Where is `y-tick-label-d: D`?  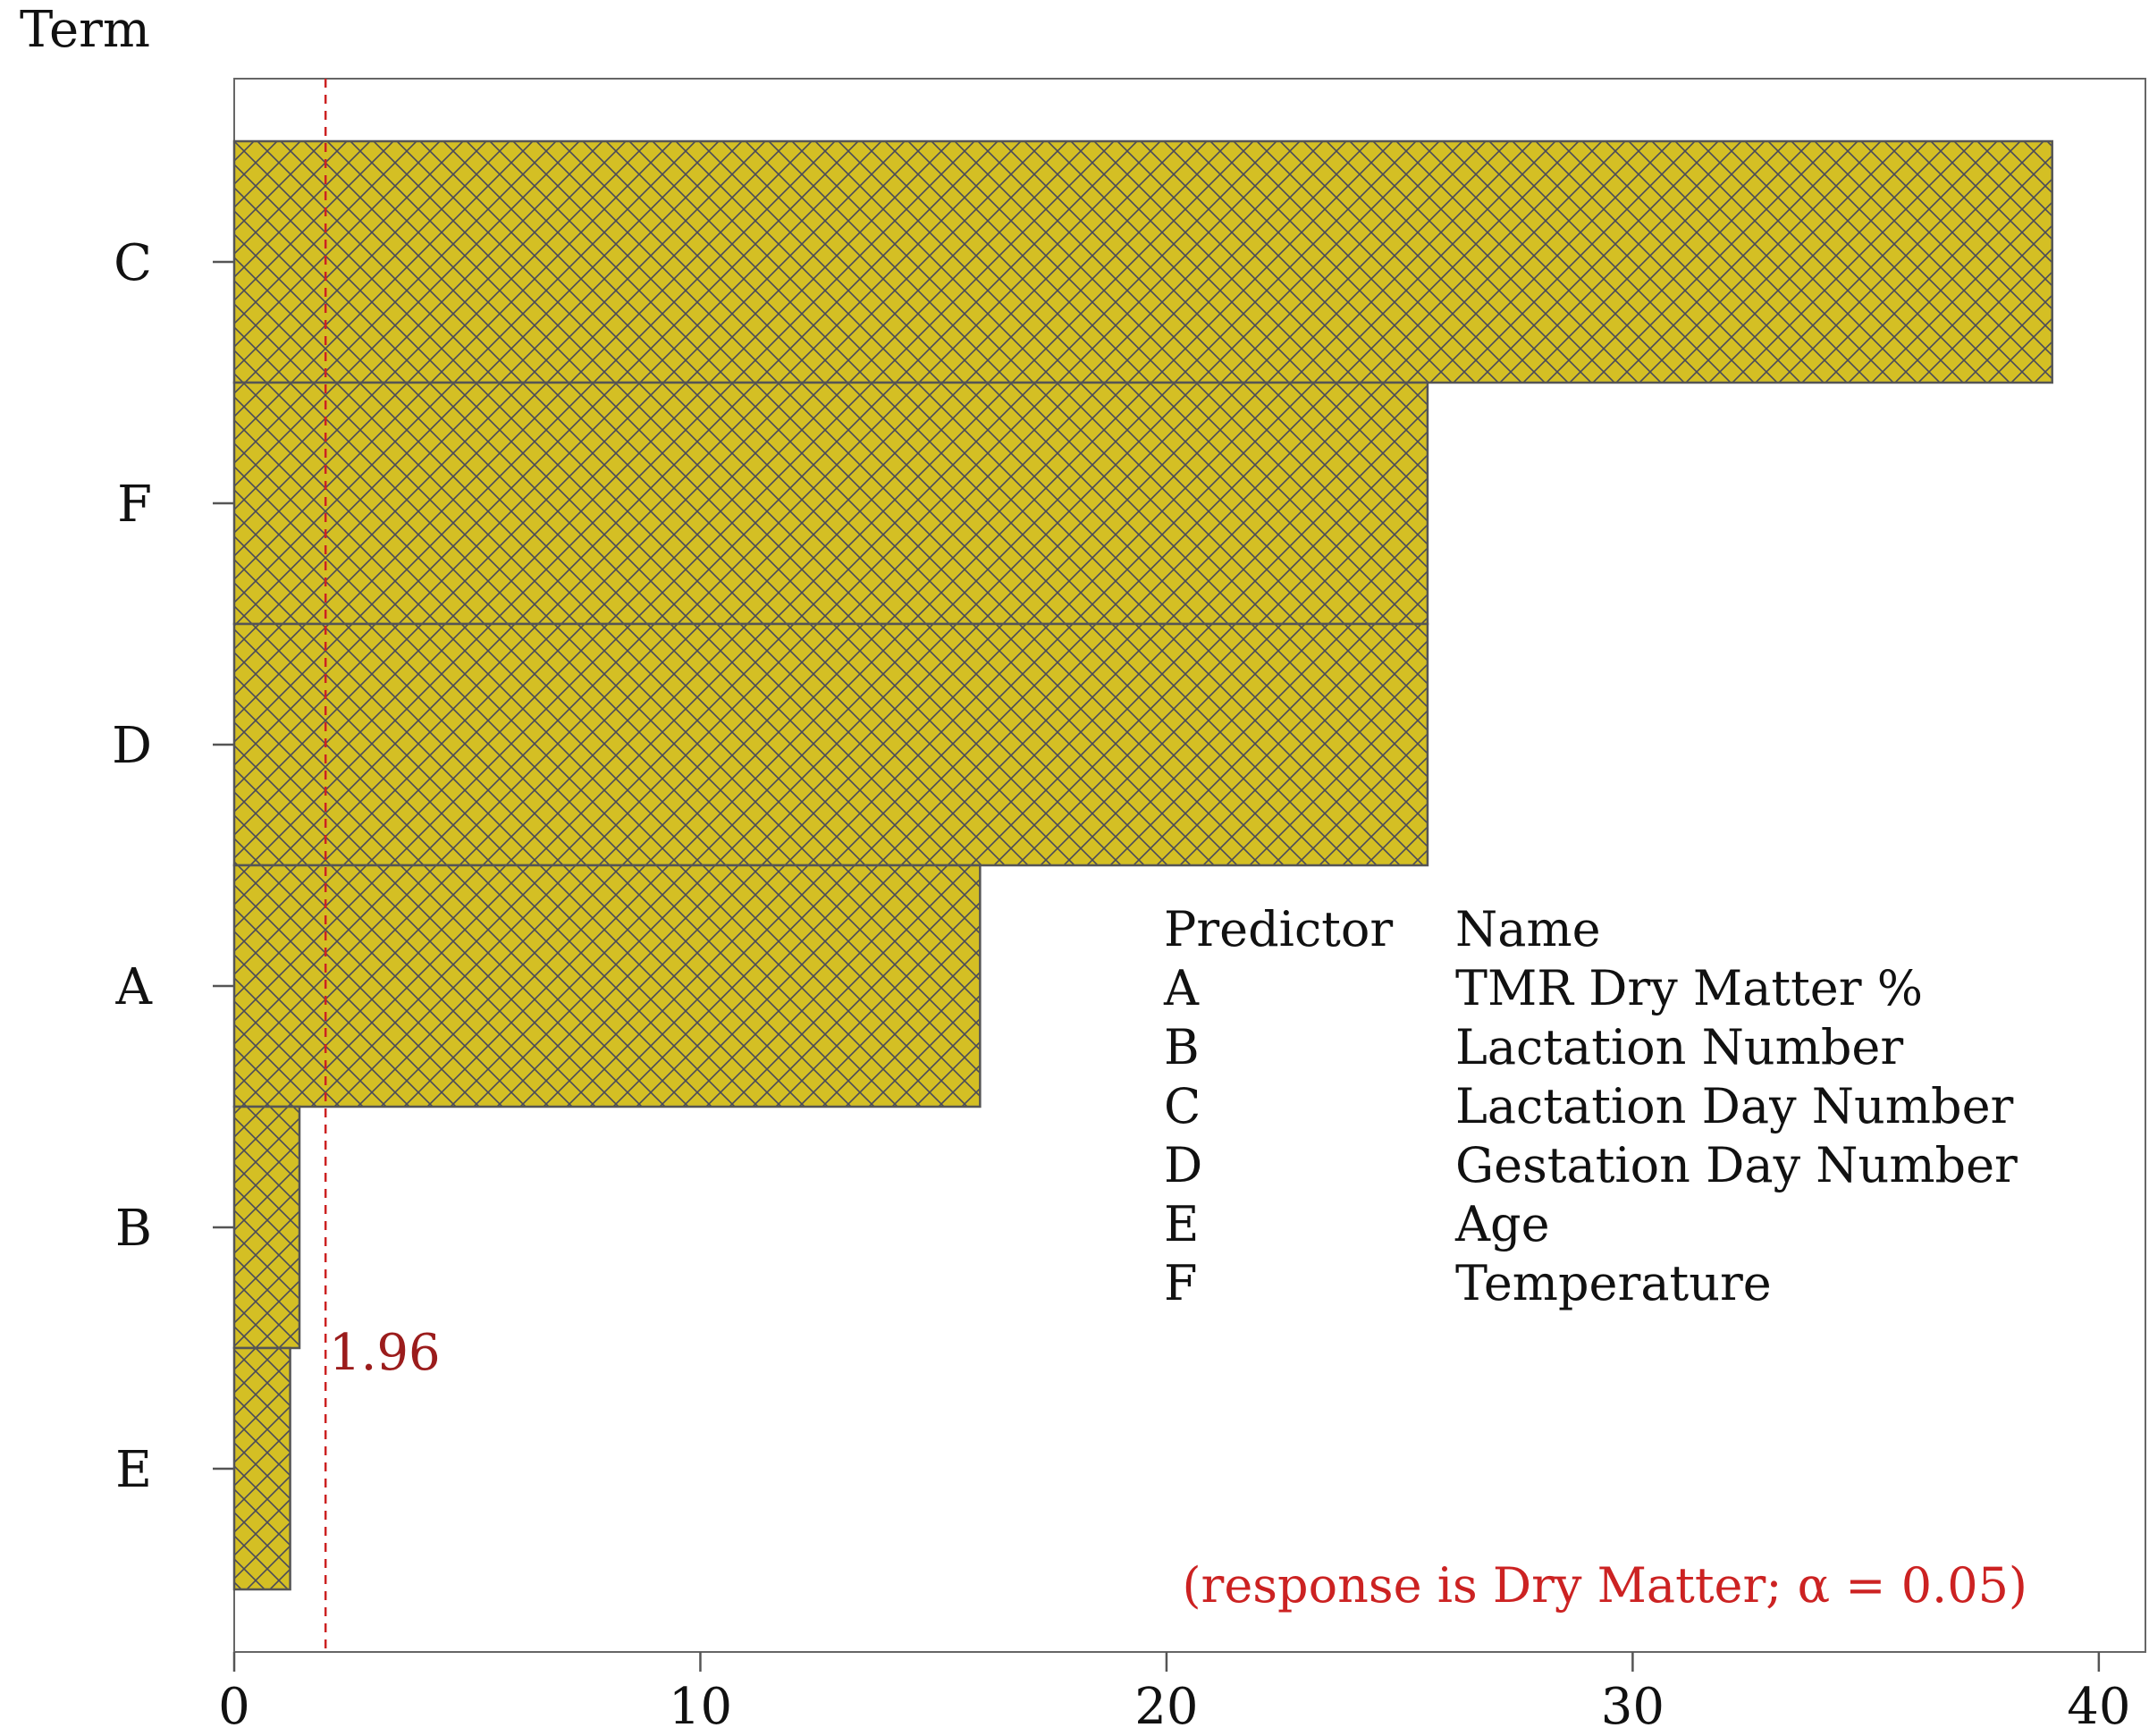 y-tick-label-d: D is located at coordinates (132, 746).